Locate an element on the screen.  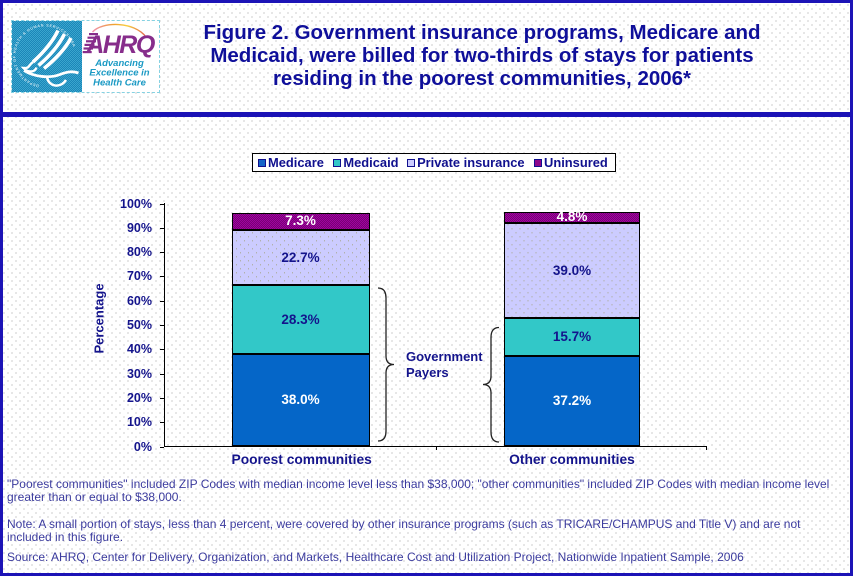
svg-text: Health Care is located at coordinates (120, 82).